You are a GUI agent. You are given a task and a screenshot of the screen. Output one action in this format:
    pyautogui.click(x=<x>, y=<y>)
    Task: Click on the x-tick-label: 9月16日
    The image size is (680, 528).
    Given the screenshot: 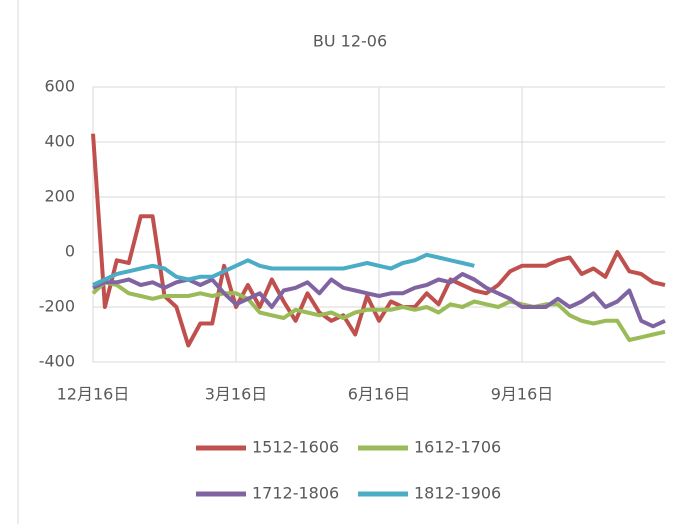 What is the action you would take?
    pyautogui.click(x=522, y=394)
    